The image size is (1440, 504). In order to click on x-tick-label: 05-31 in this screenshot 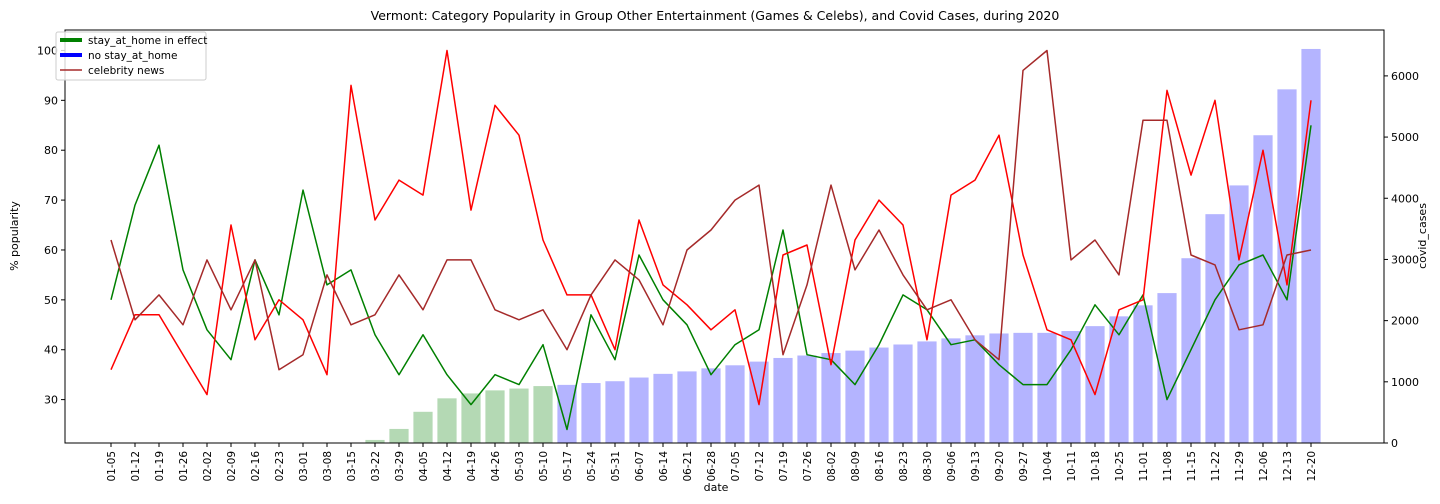, I will do `click(616, 466)`.